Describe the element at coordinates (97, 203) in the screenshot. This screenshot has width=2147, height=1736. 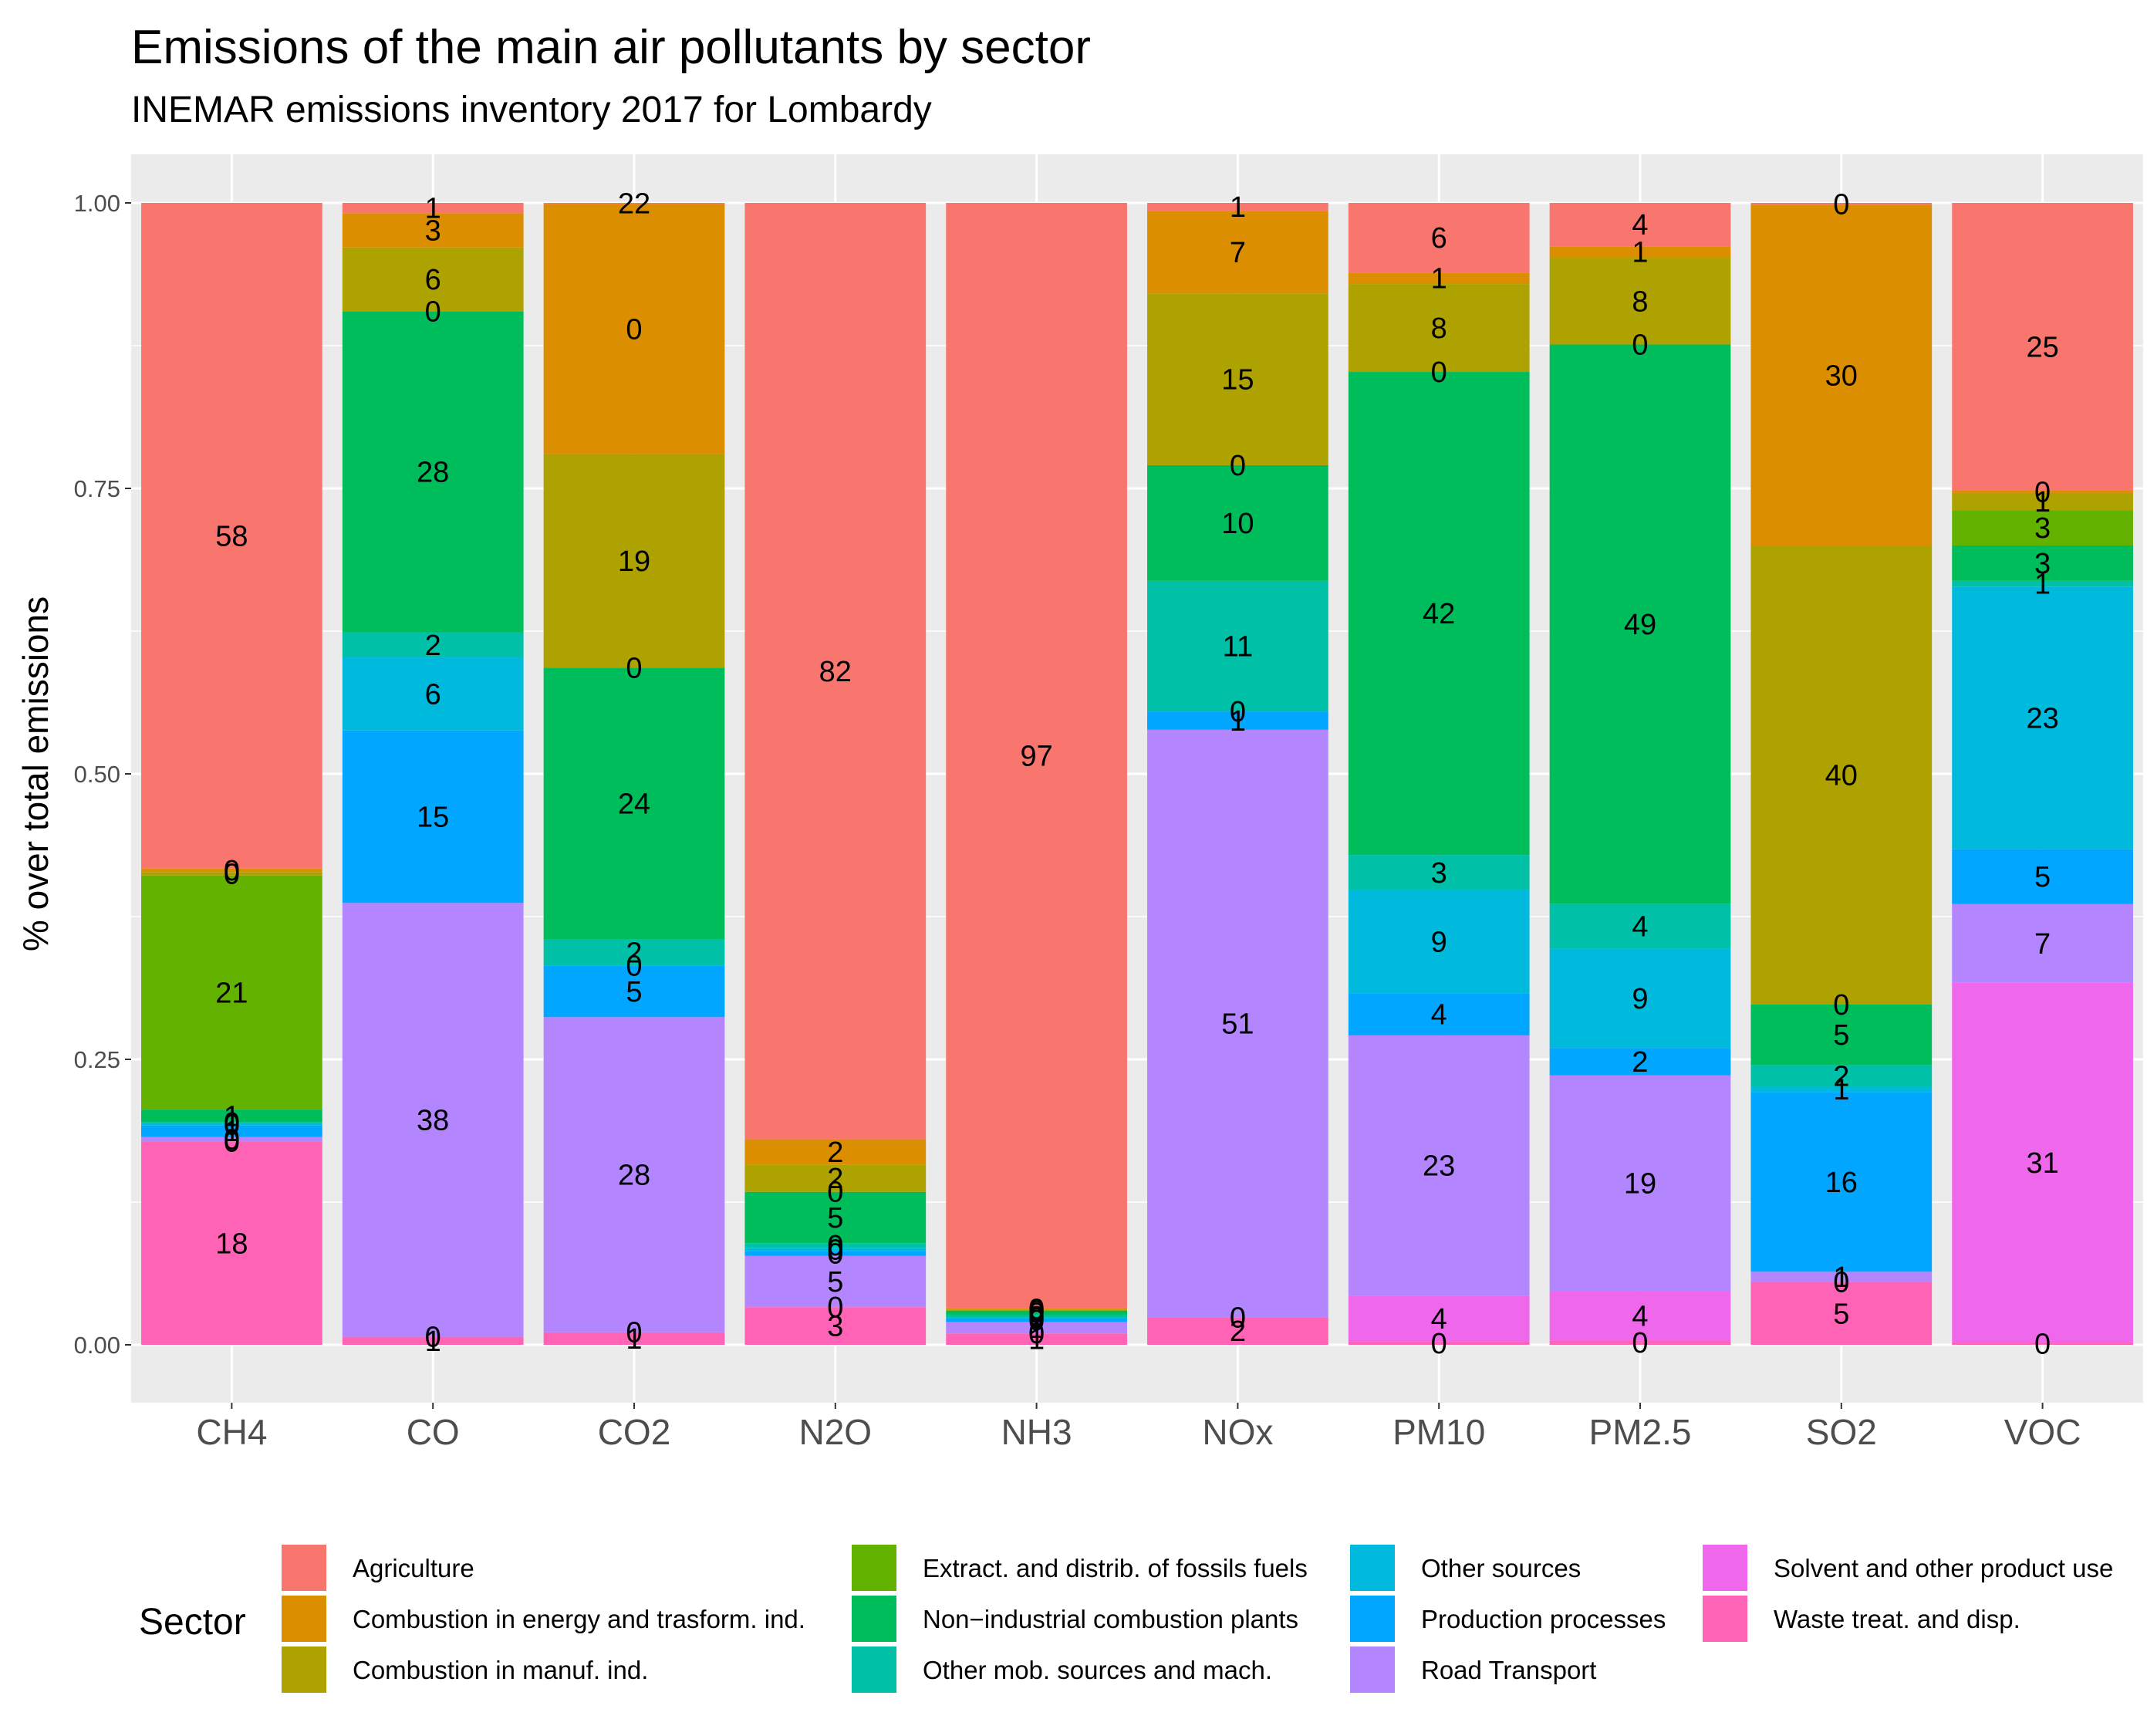
I see `y-tick-label: 1.00` at that location.